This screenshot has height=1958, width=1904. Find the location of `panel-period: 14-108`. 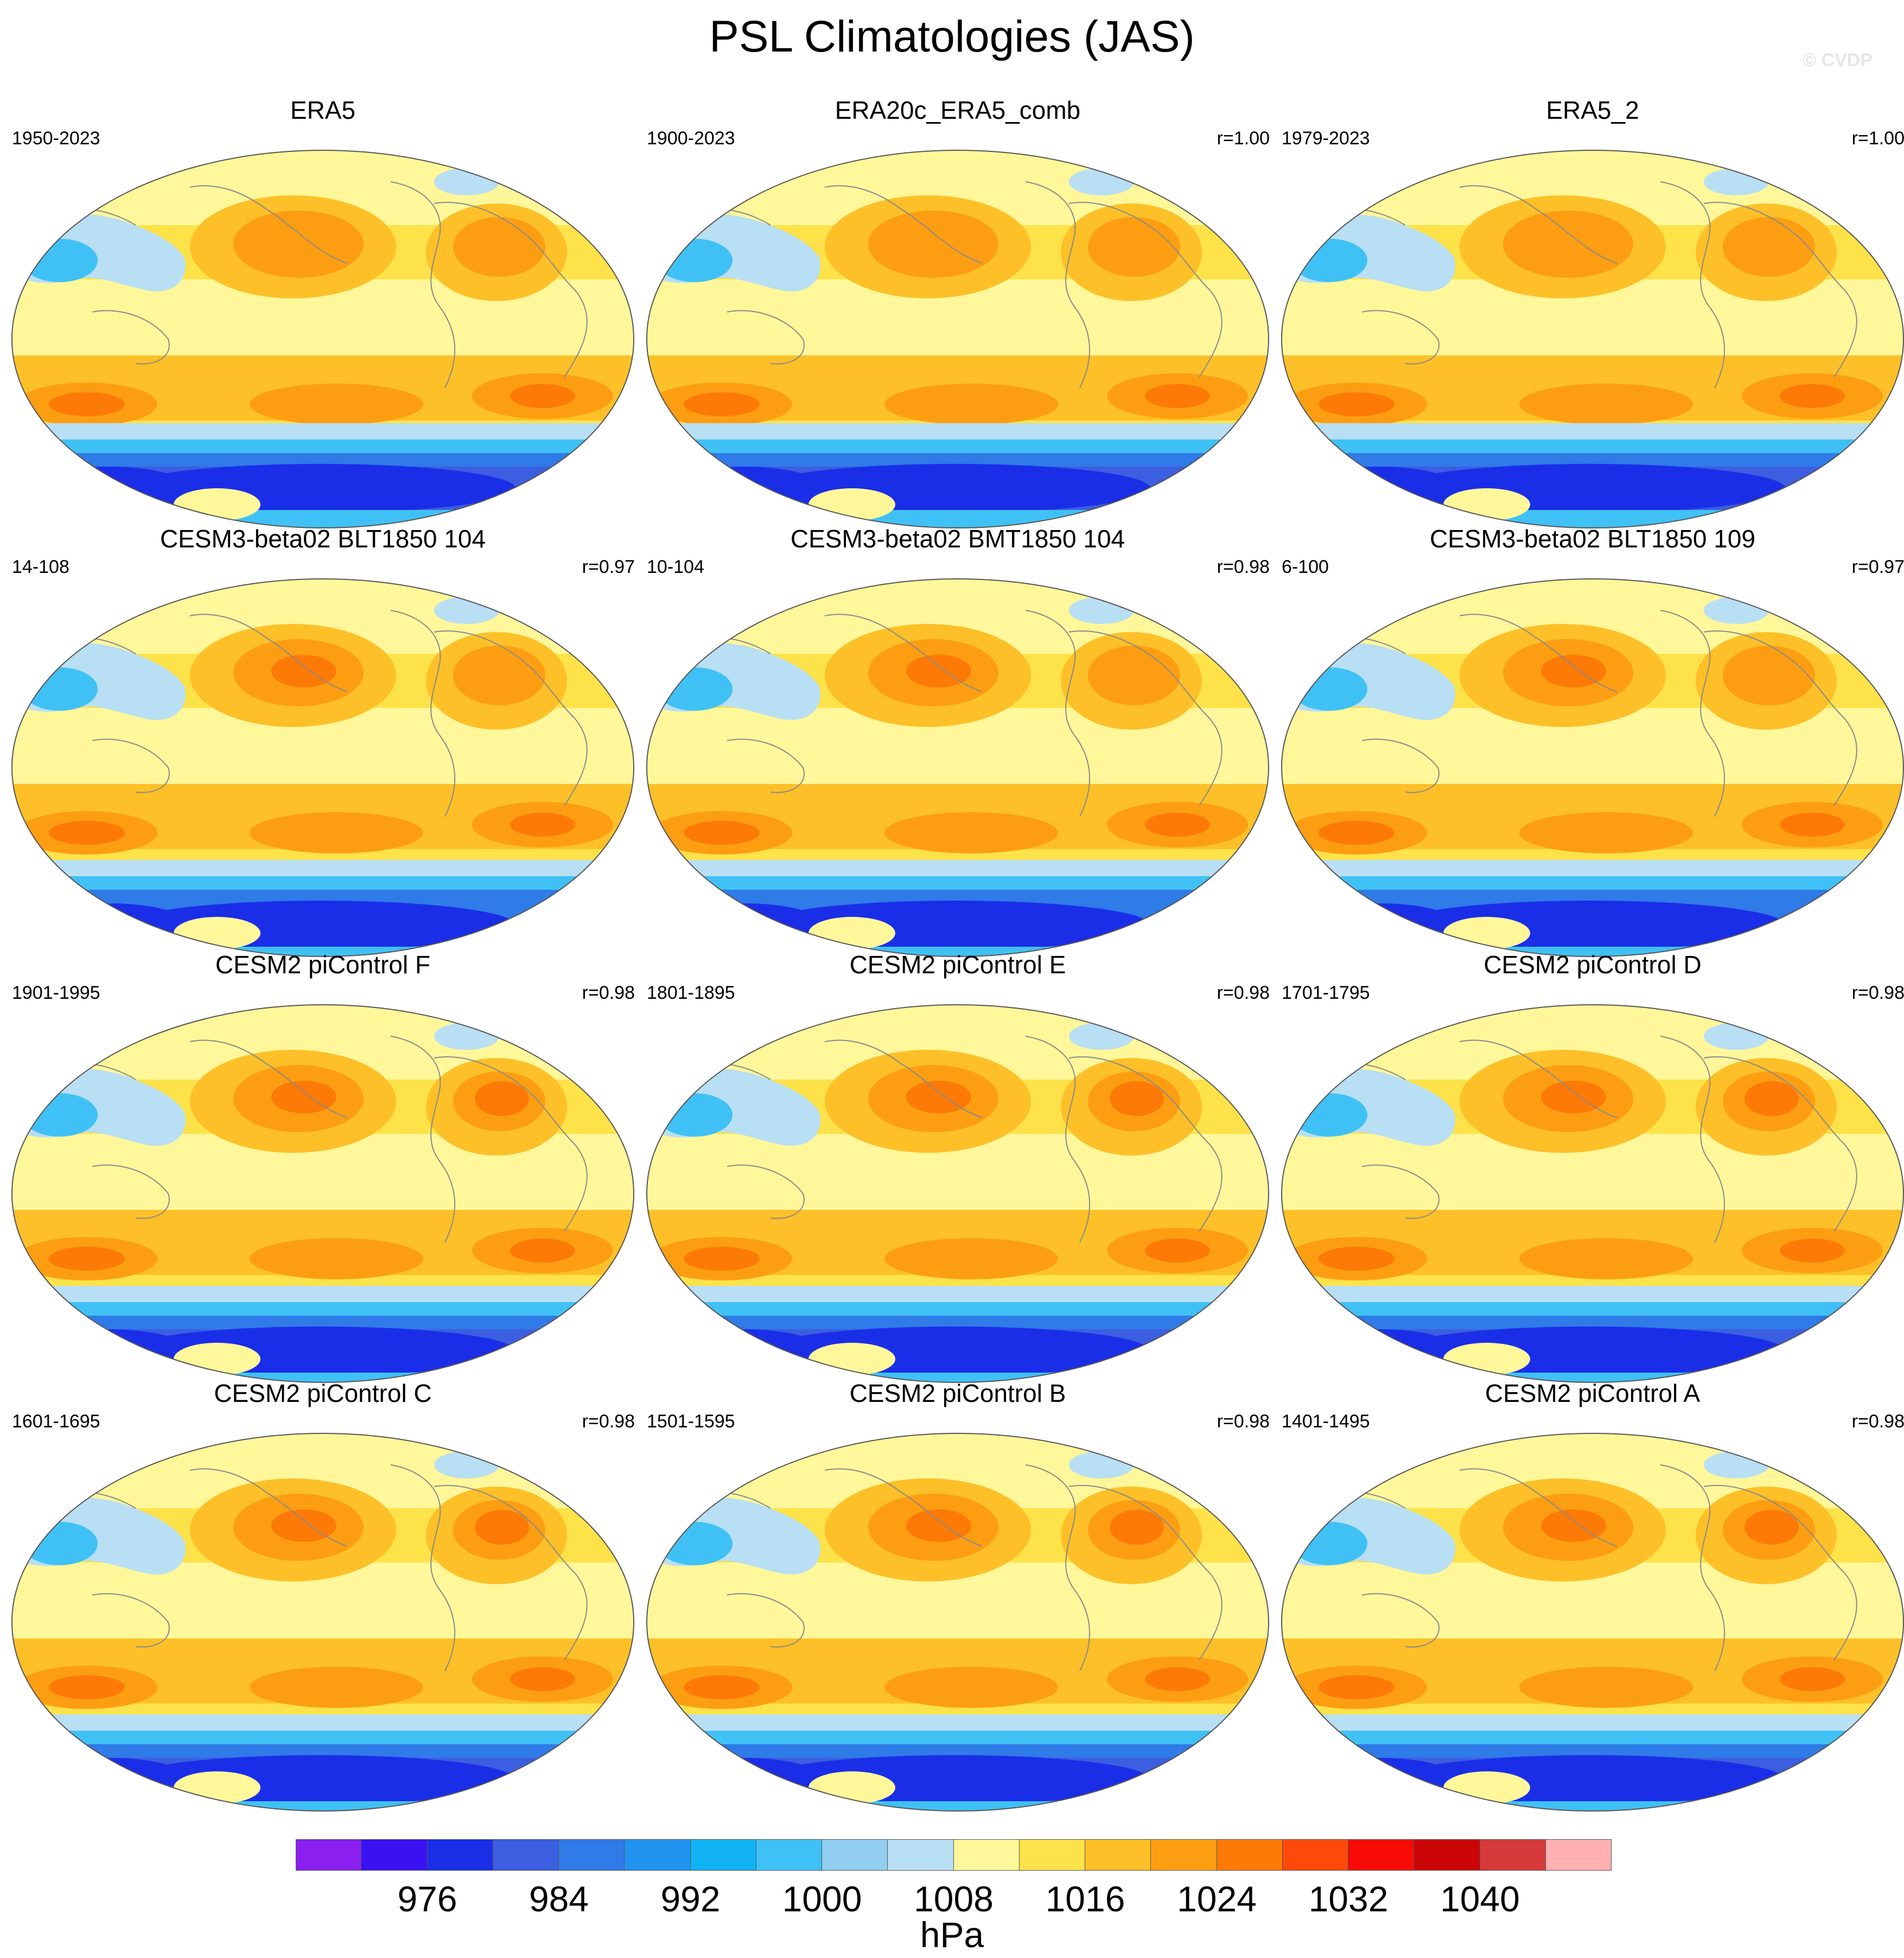

panel-period: 14-108 is located at coordinates (40, 567).